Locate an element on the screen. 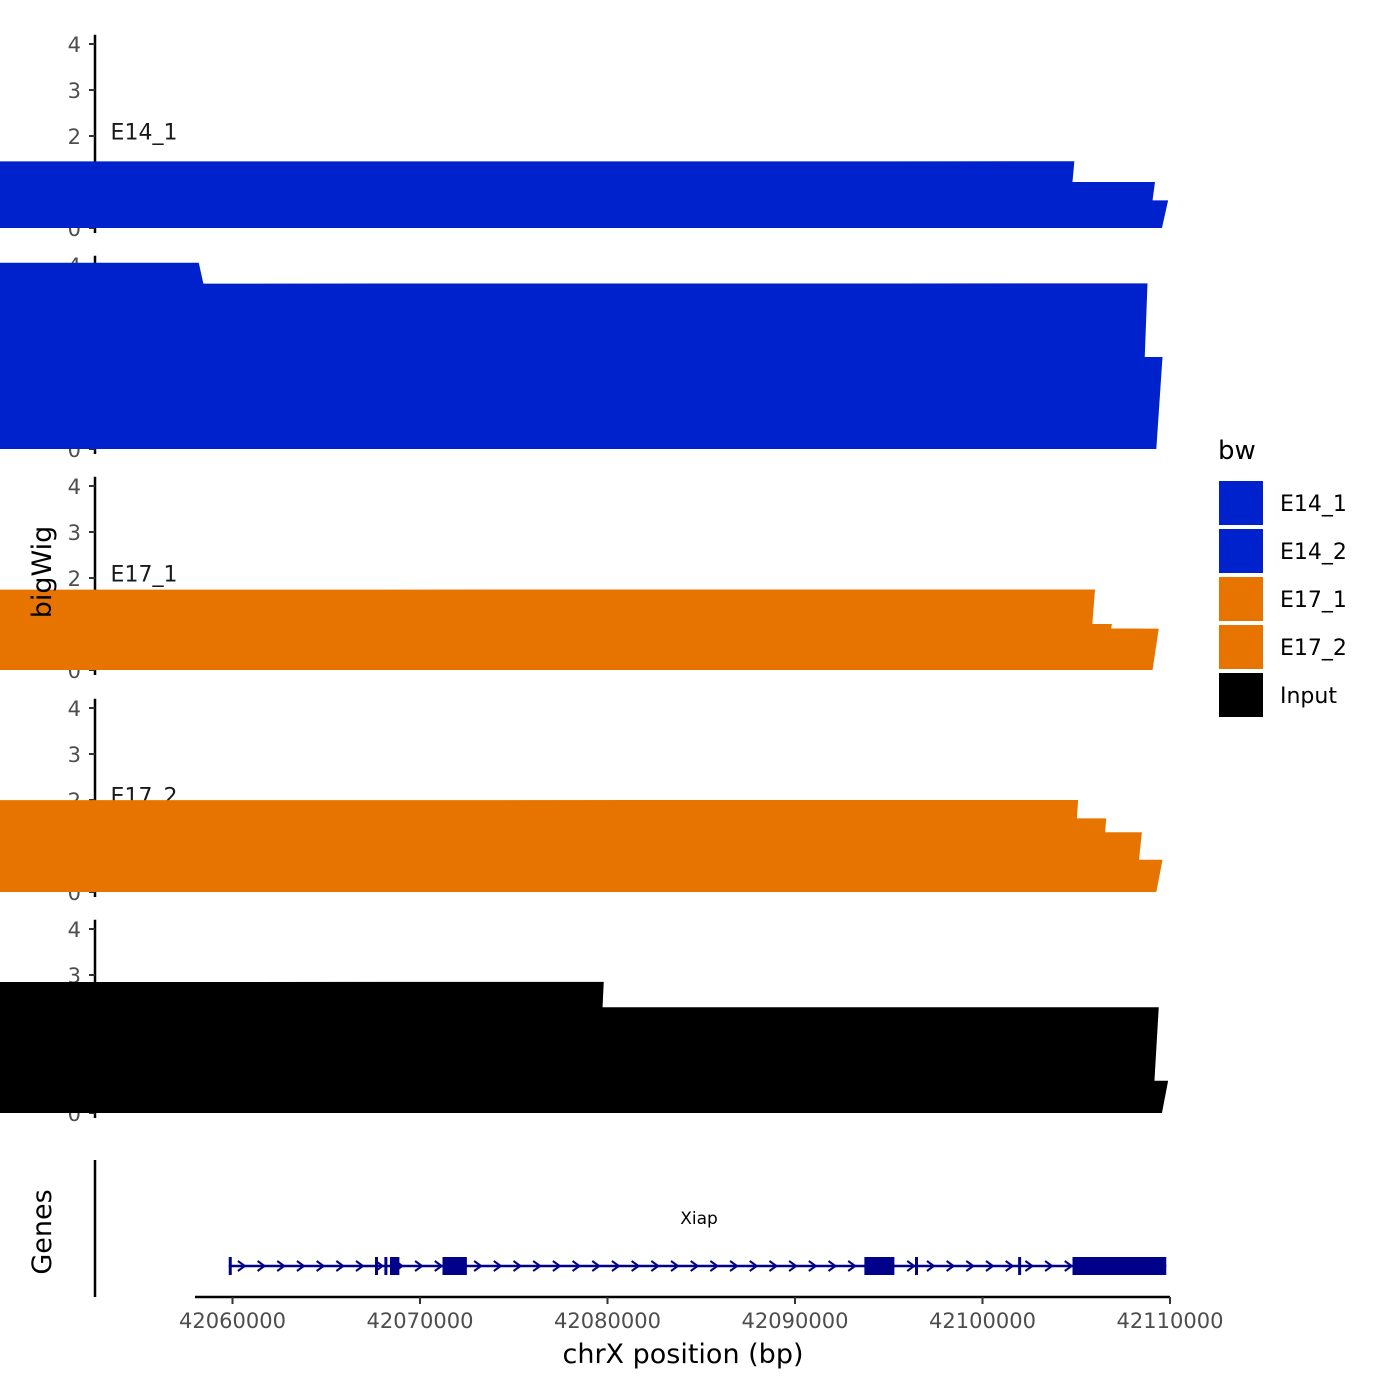 This screenshot has height=1400, width=1400. legend-label: E14_1 is located at coordinates (1313, 504).